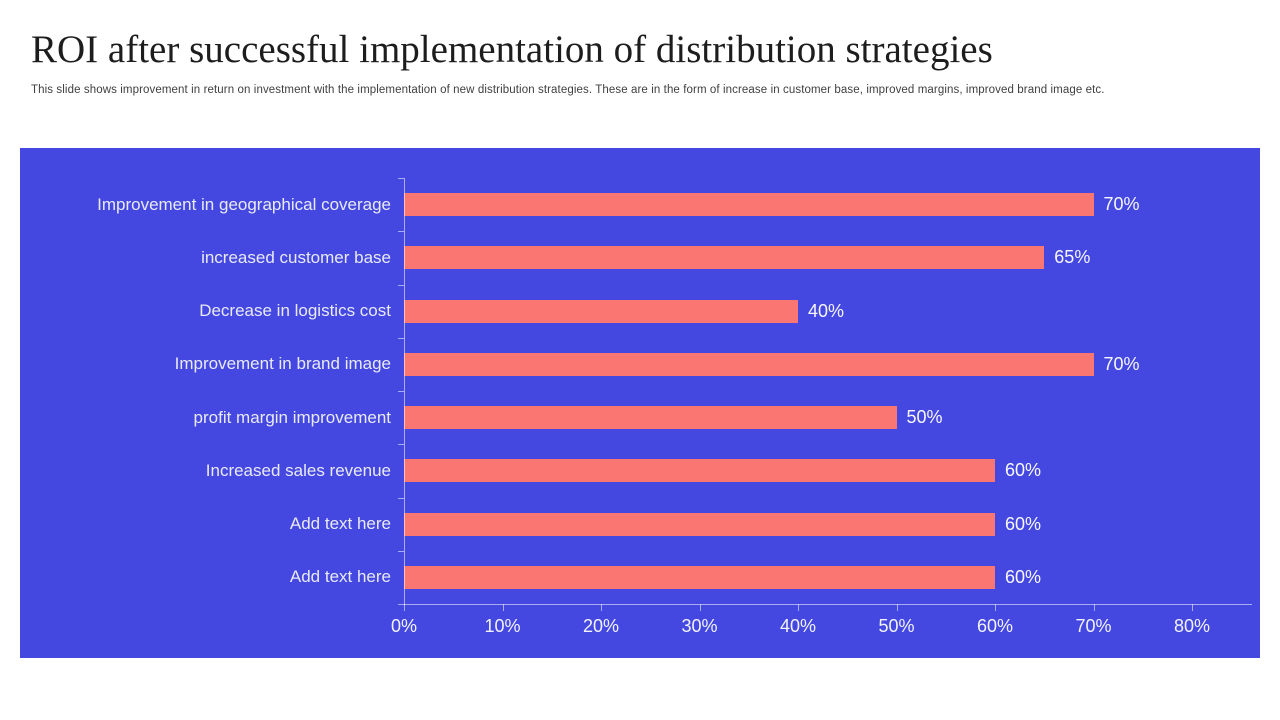  I want to click on x-tick-label: 50%, so click(896, 626).